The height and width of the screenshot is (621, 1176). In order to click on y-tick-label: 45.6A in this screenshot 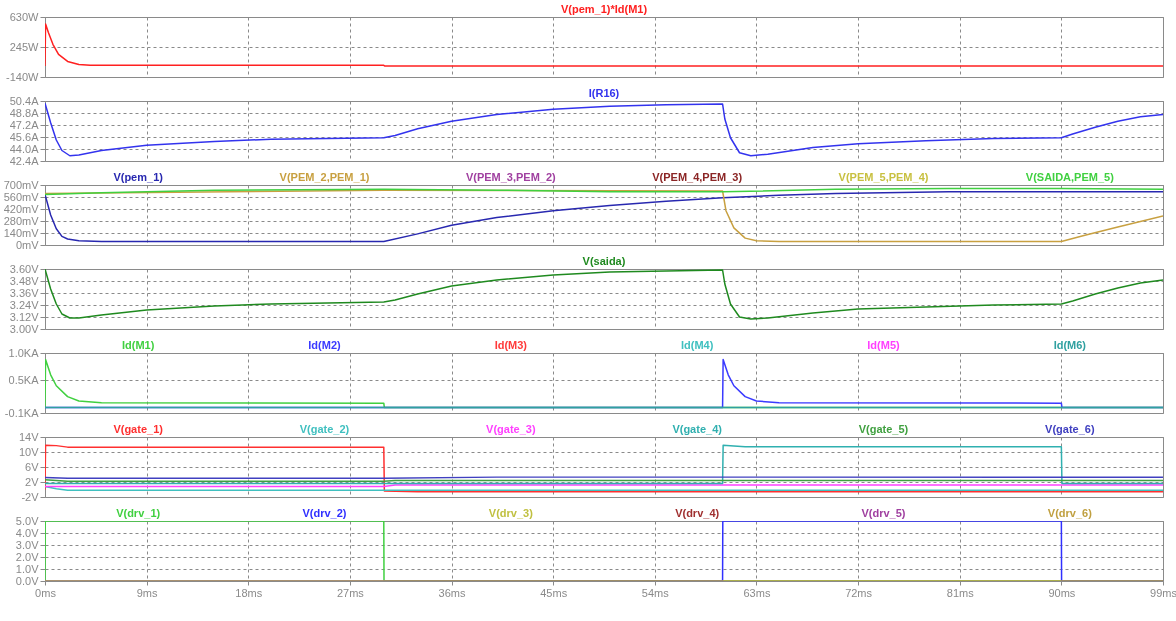, I will do `click(24, 136)`.